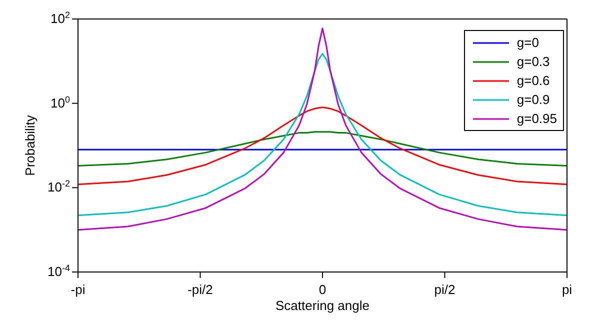  What do you see at coordinates (60, 18) in the screenshot?
I see `y-tick-label: 10$^{2}$` at bounding box center [60, 18].